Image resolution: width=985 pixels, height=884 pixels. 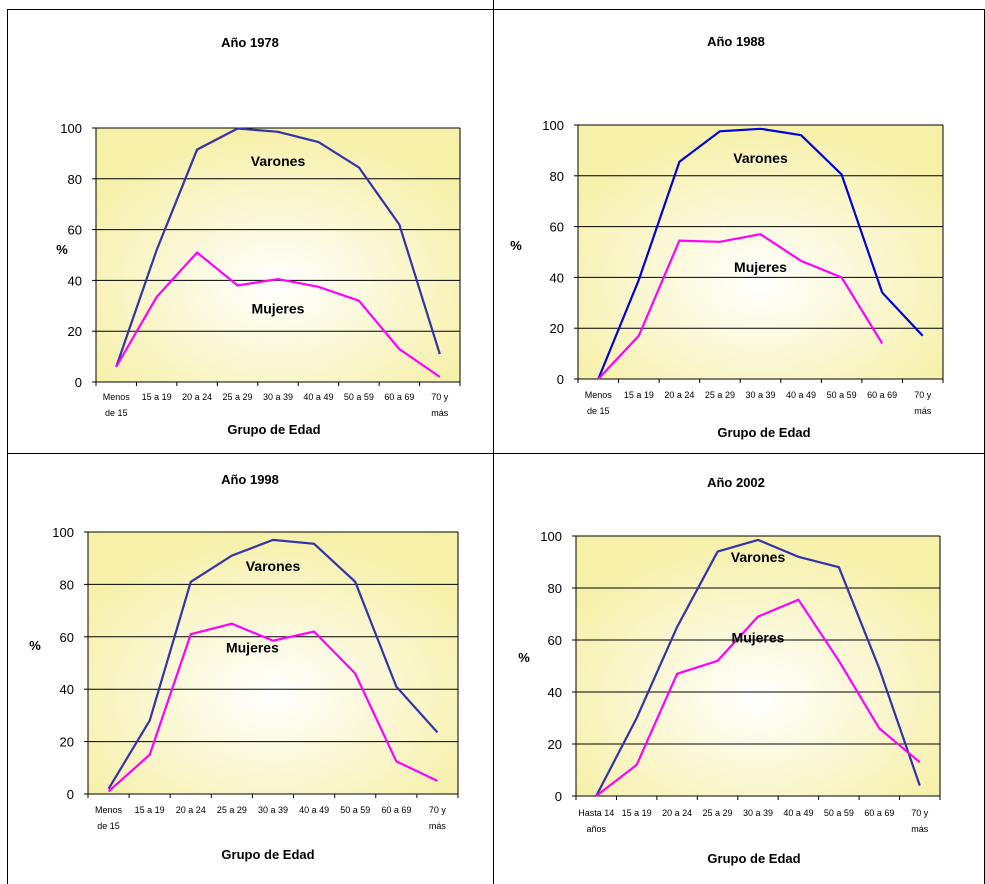 I want to click on frame-left, so click(x=7, y=446).